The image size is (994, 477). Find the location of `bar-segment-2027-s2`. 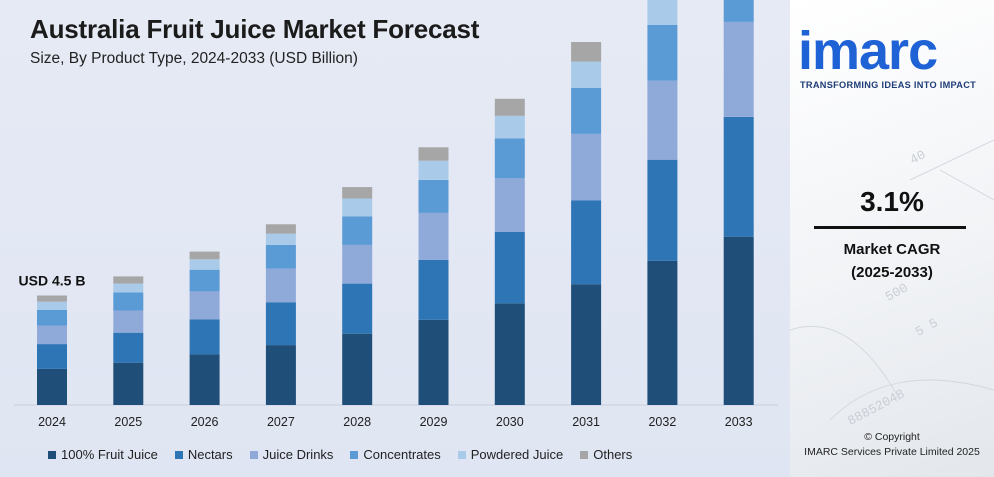

bar-segment-2027-s2 is located at coordinates (280, 285).